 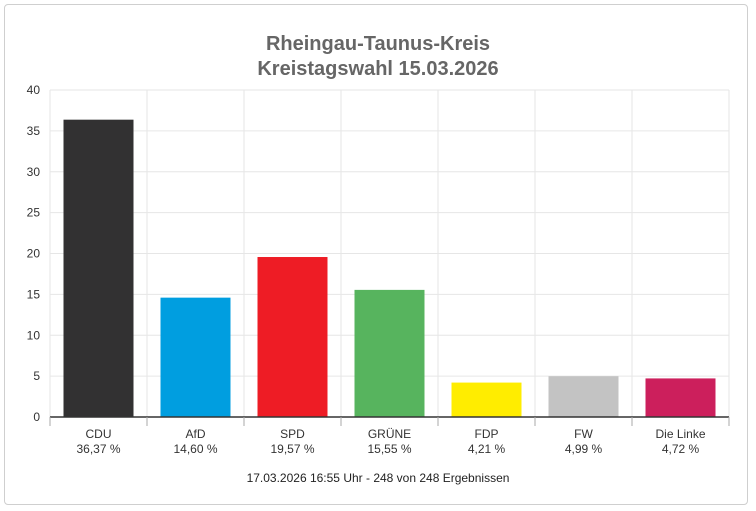 I want to click on y-tick-label: 25, so click(x=34, y=213).